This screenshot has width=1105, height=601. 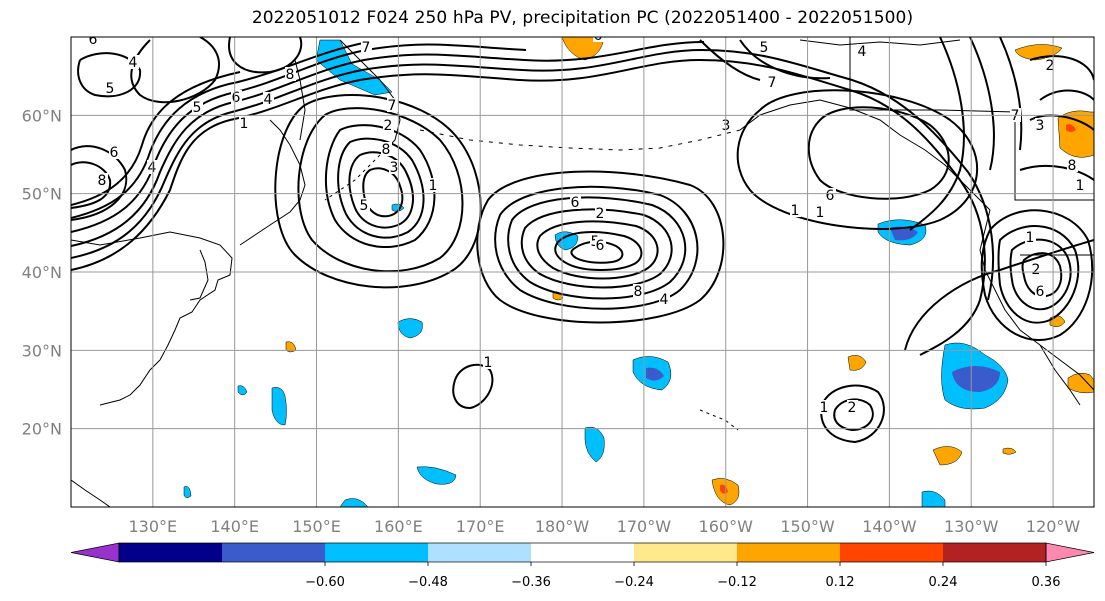 What do you see at coordinates (42, 115) in the screenshot?
I see `lat-tick-label: 60°N` at bounding box center [42, 115].